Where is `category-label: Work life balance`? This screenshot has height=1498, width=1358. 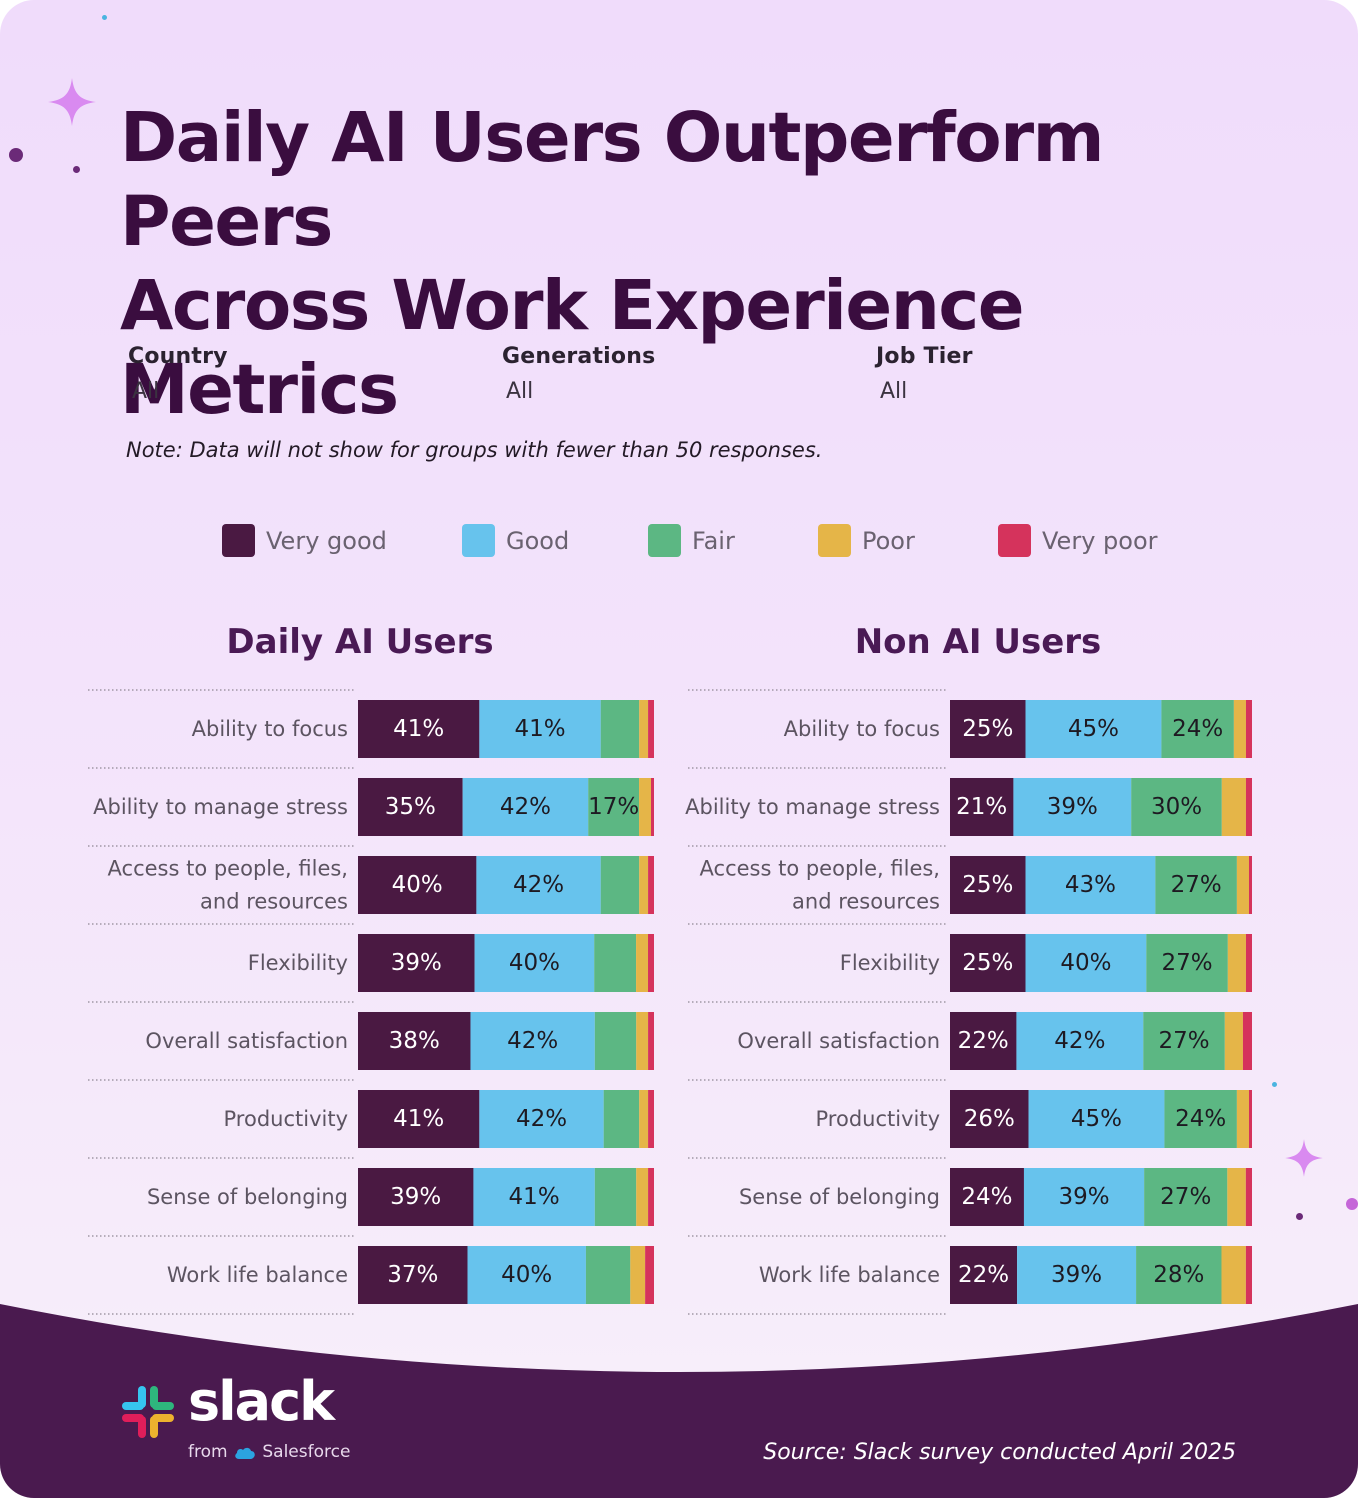 category-label: Work life balance is located at coordinates (257, 1275).